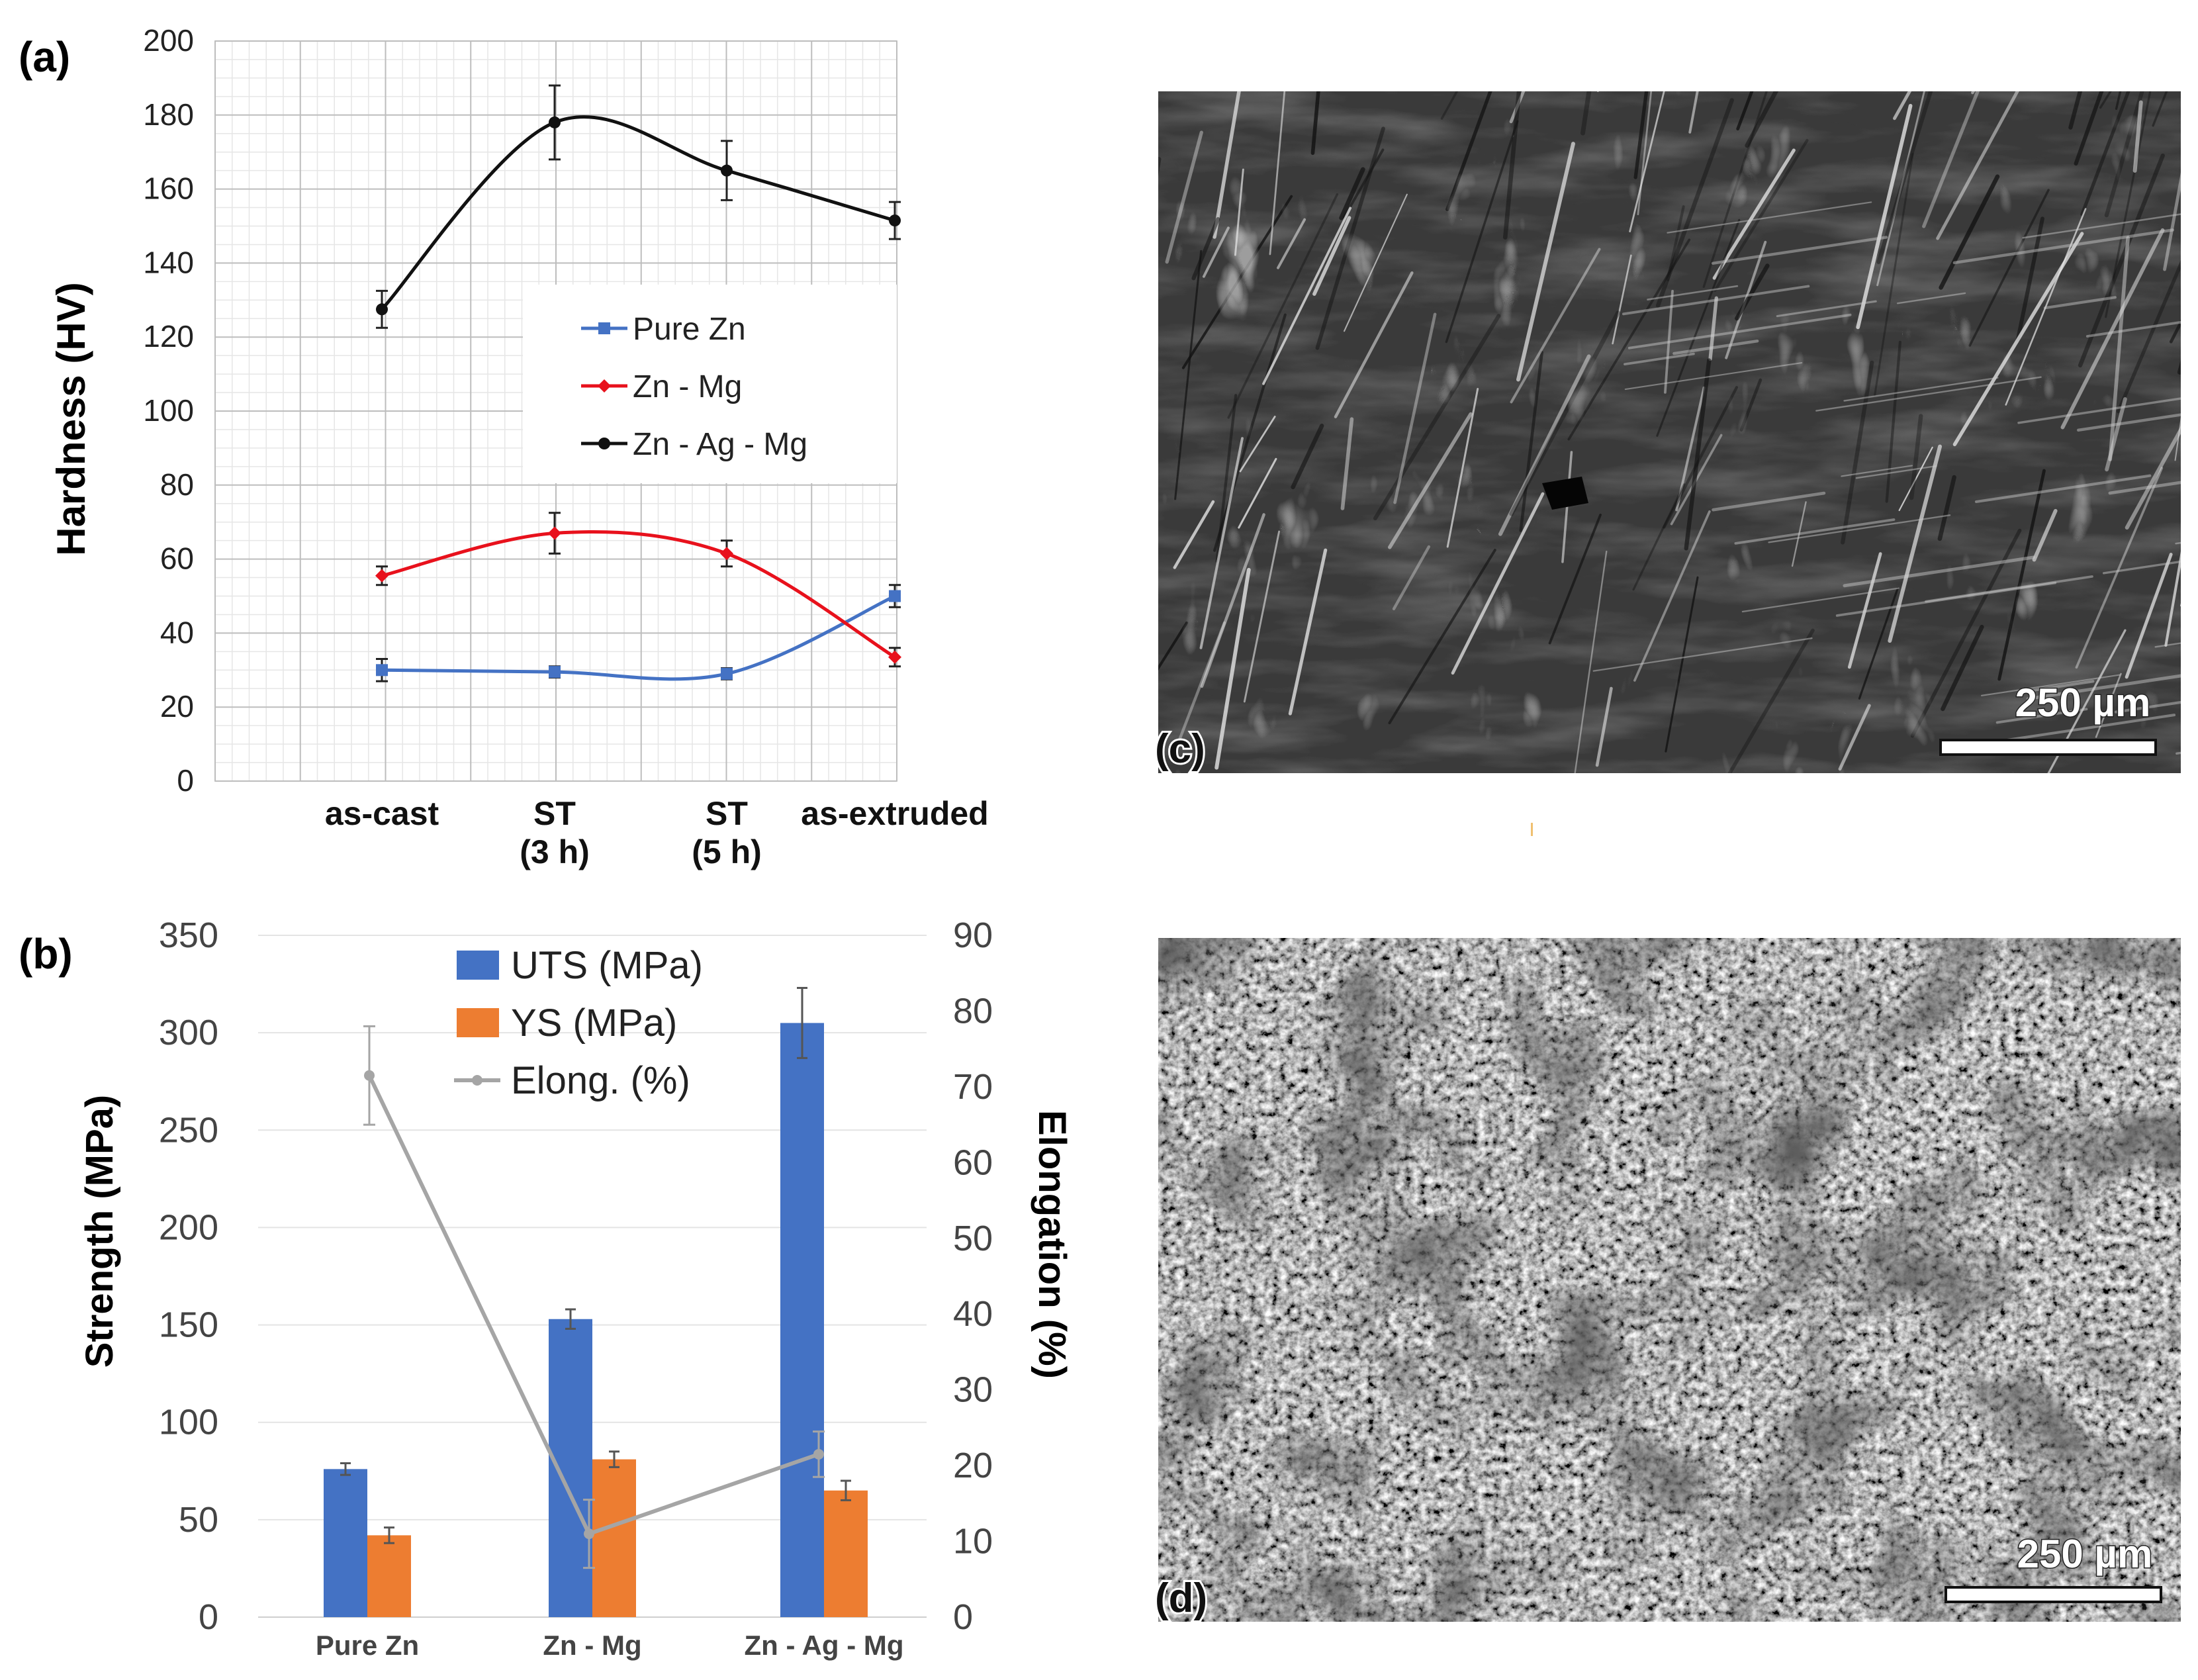 This screenshot has height=1680, width=2198. I want to click on x-tick-label: Pure Zn, so click(368, 1645).